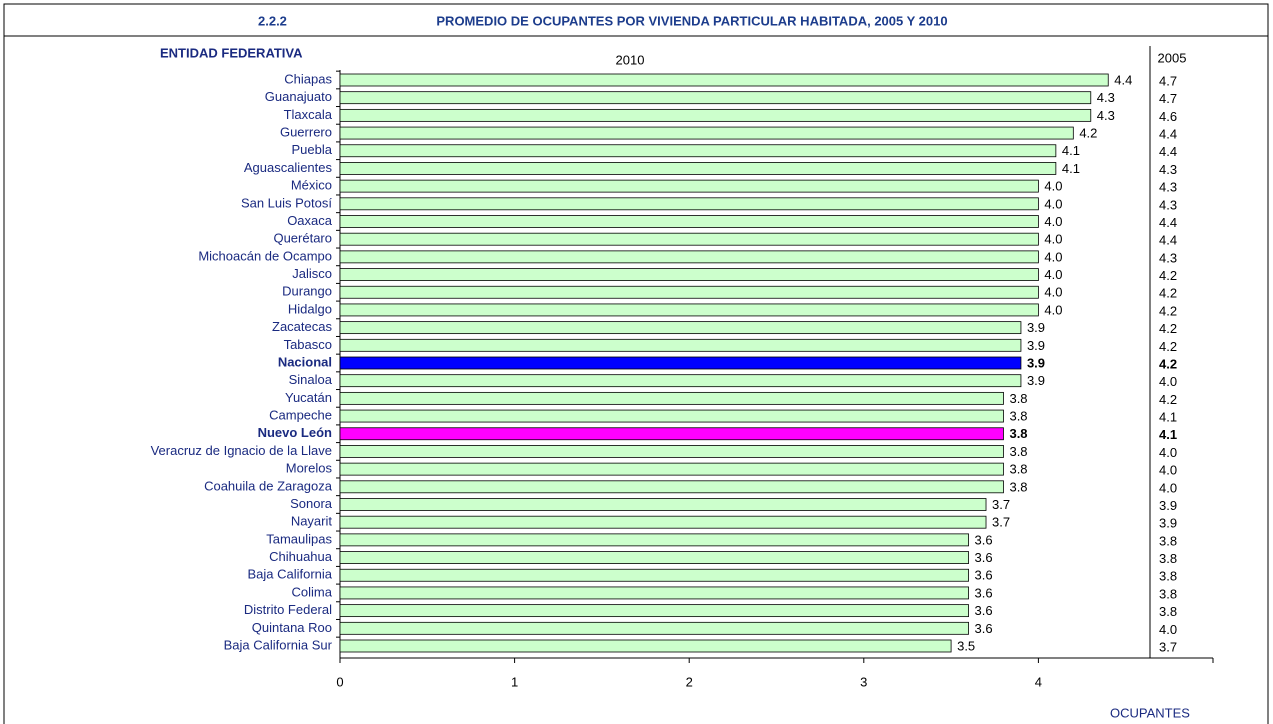  Describe the element at coordinates (1038, 681) in the screenshot. I see `x-tick-label: 4` at that location.